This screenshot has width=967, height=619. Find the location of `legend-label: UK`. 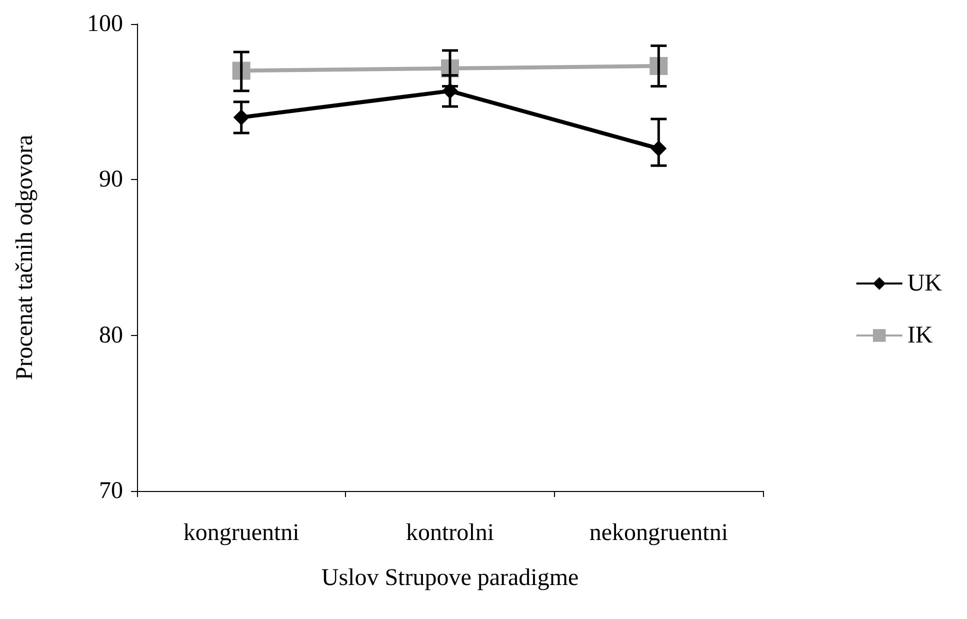

legend-label: UK is located at coordinates (925, 283).